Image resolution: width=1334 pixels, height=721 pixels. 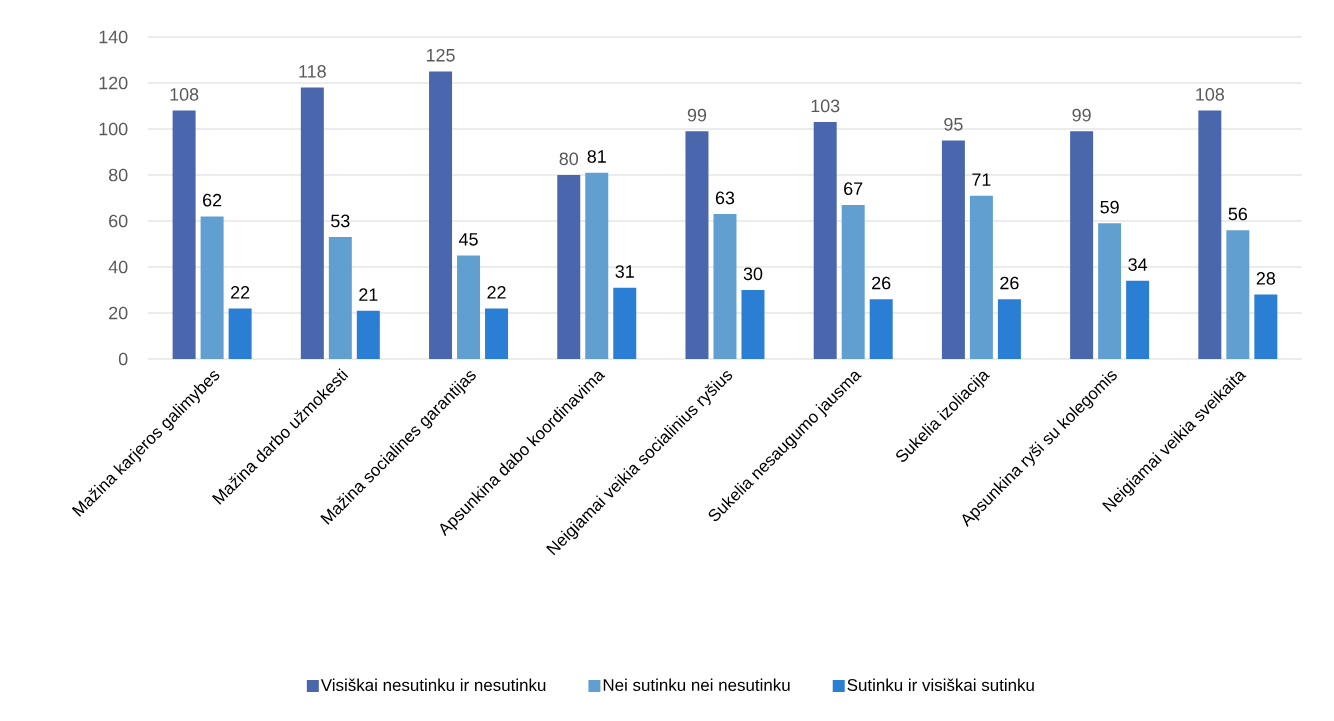 What do you see at coordinates (569, 159) in the screenshot?
I see `data-label: 80` at bounding box center [569, 159].